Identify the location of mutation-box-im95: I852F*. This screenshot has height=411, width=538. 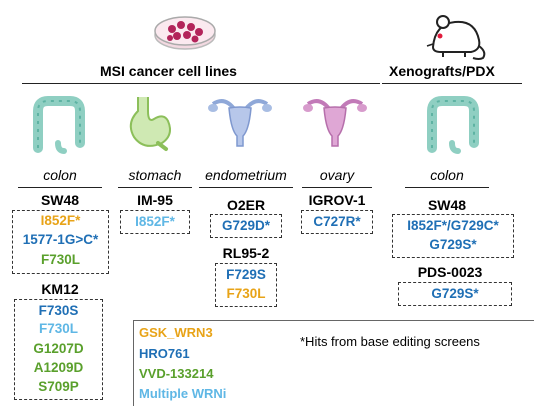
(155, 222).